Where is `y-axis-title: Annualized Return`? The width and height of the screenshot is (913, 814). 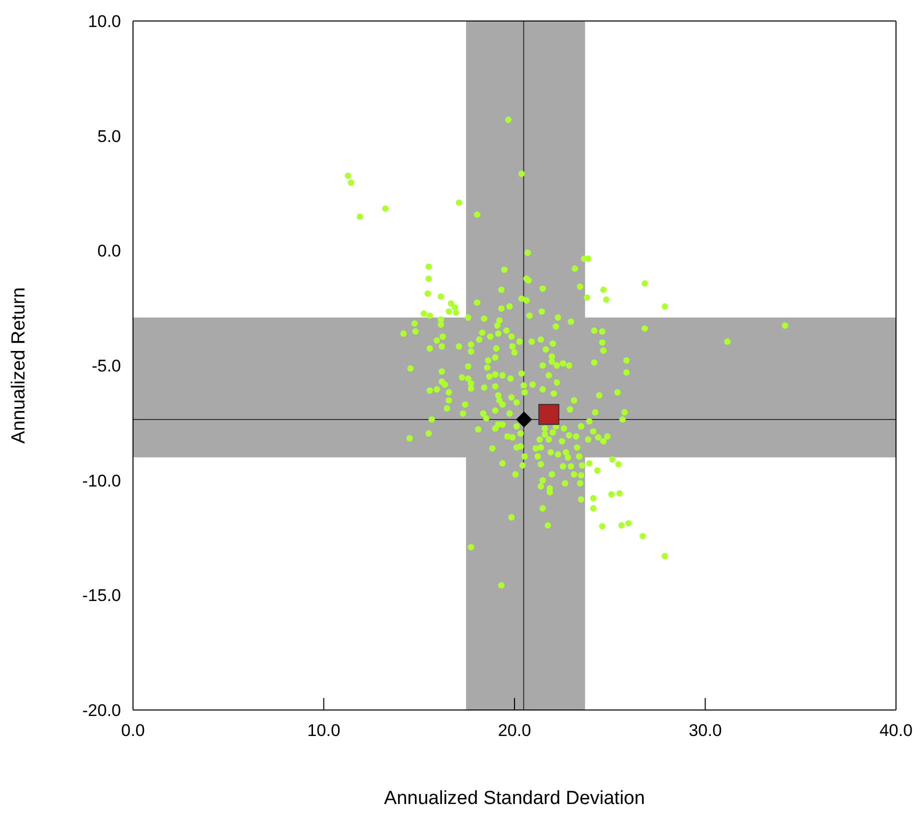
y-axis-title: Annualized Return is located at coordinates (19, 365).